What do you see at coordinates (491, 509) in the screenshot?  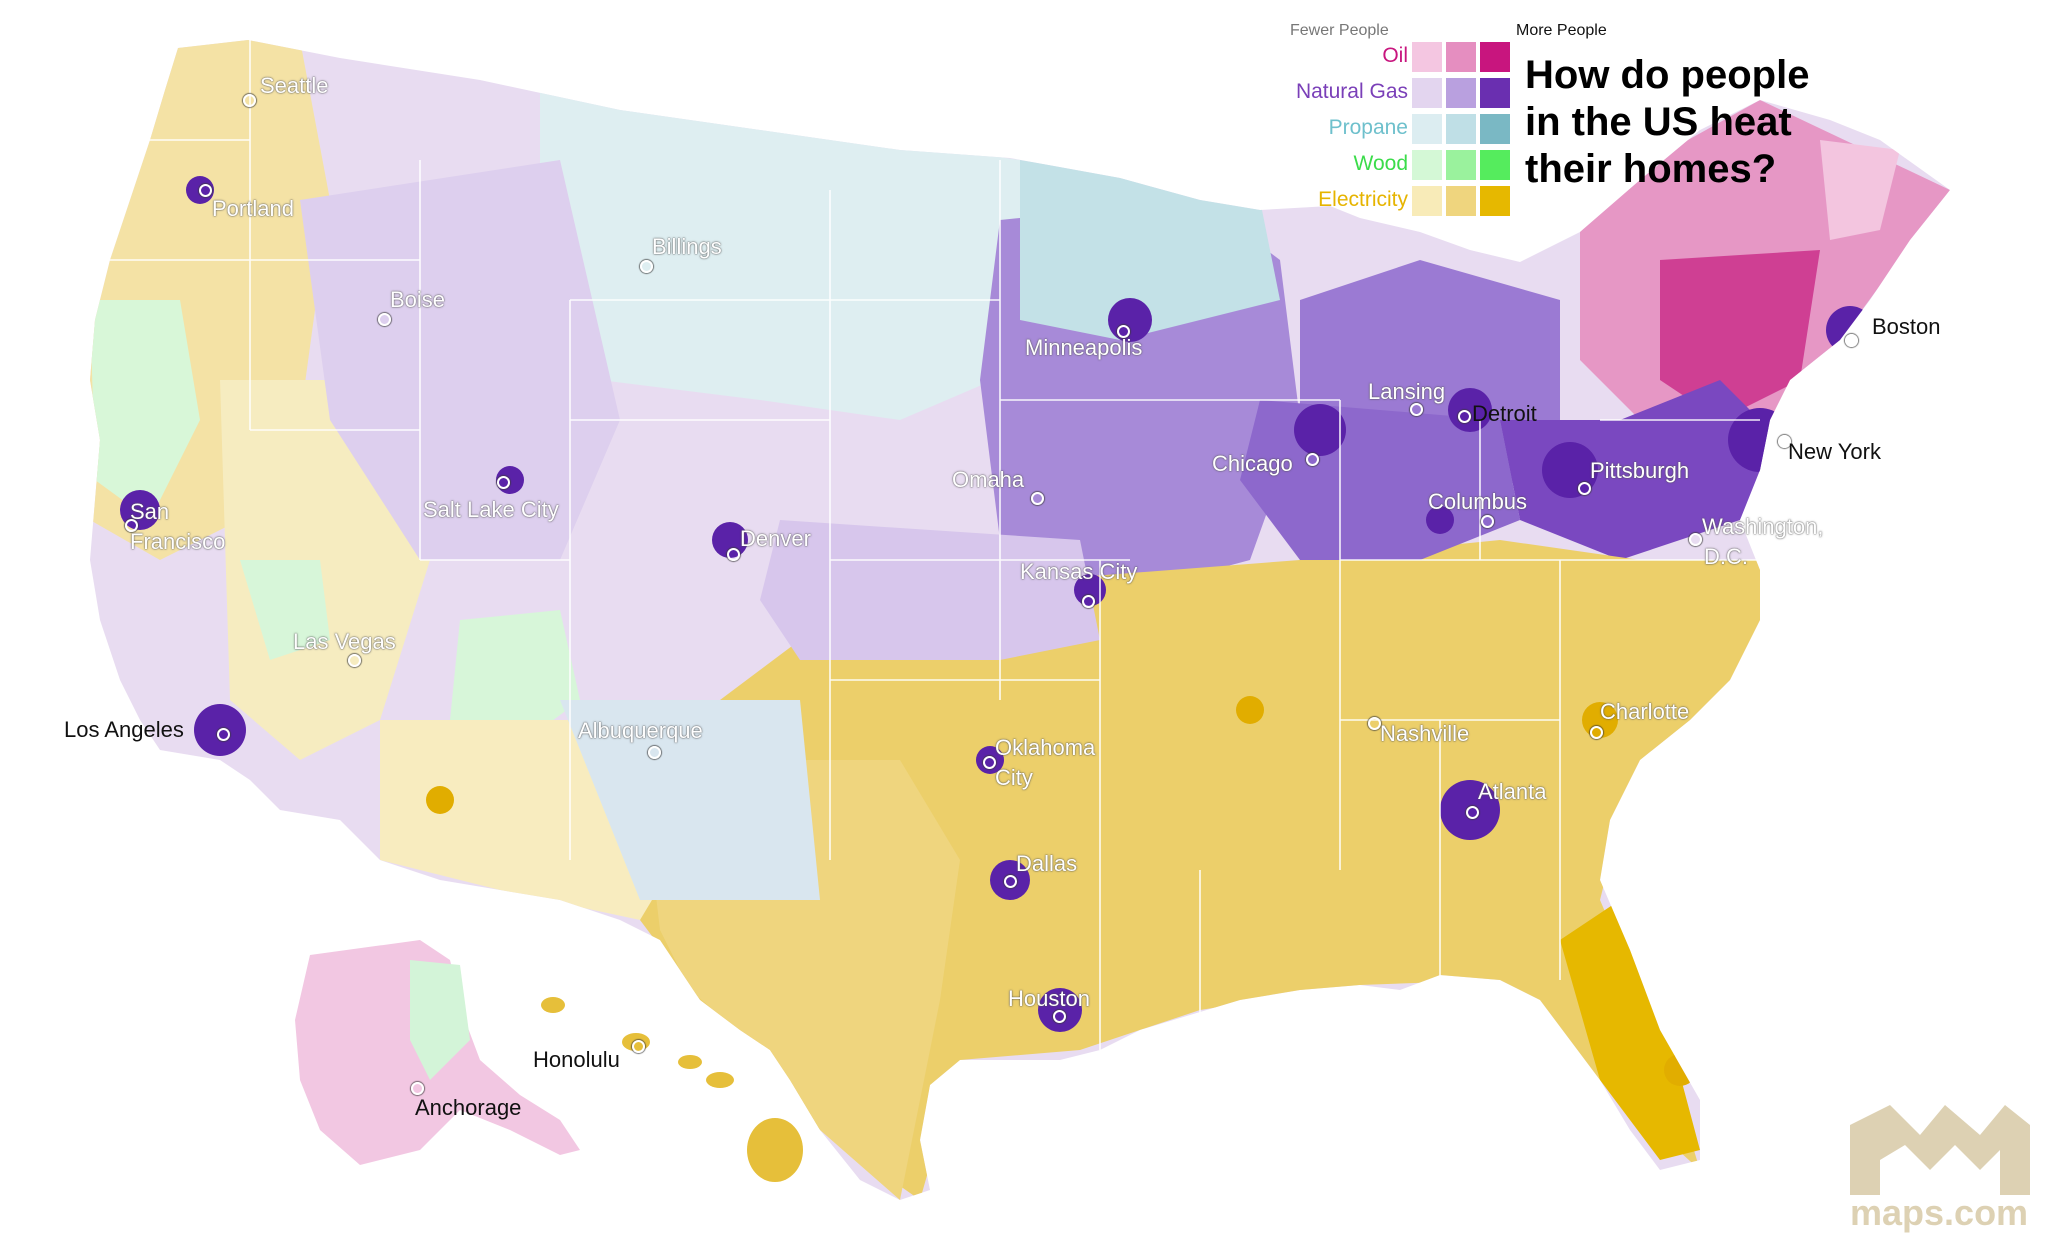 I see `city-label-salt-lake-city: Salt Lake City` at bounding box center [491, 509].